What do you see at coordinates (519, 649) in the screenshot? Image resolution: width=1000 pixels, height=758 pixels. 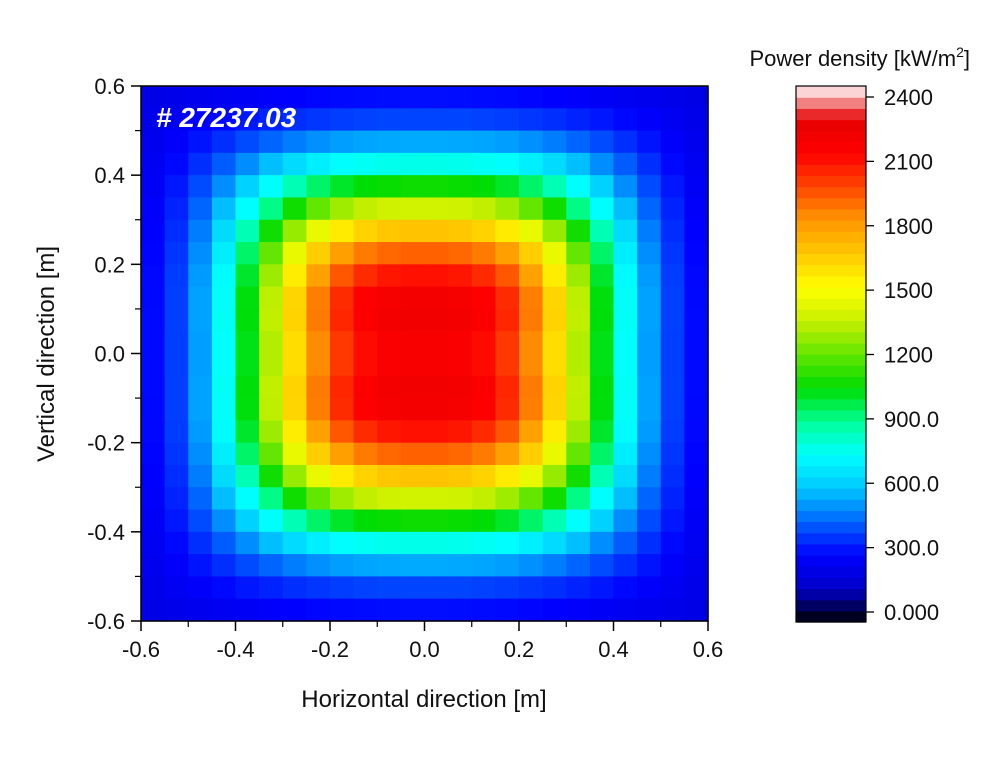 I see `x-tick-label: 0.2` at bounding box center [519, 649].